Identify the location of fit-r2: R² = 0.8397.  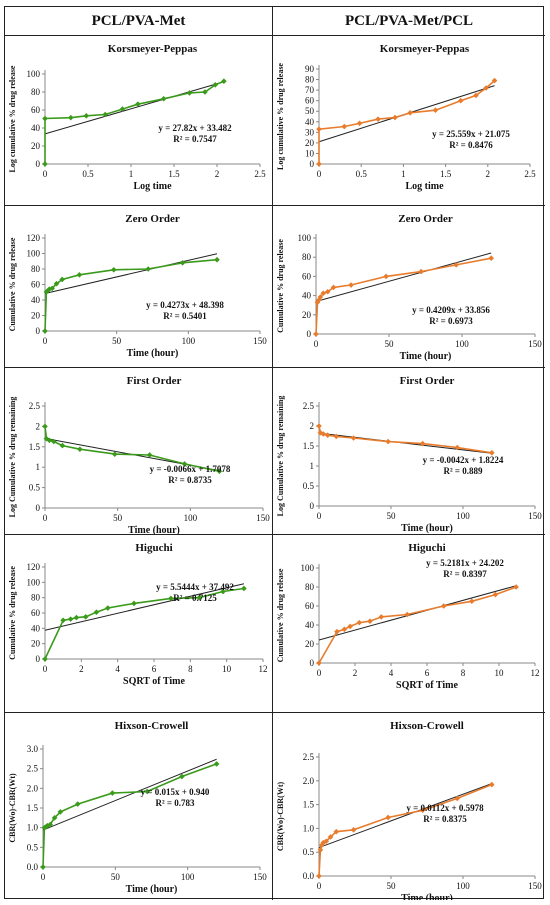
(465, 574).